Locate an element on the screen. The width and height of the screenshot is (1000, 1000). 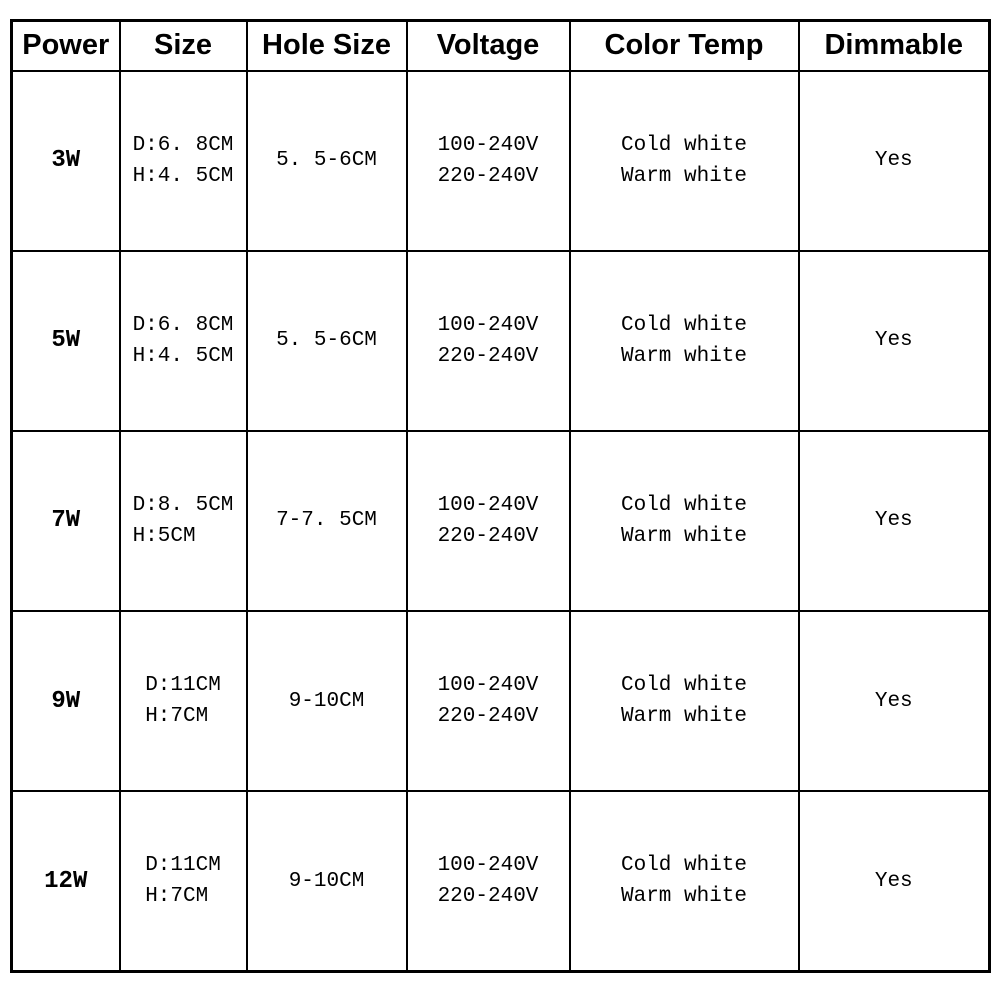
power-value: 12W is located at coordinates (65, 881).